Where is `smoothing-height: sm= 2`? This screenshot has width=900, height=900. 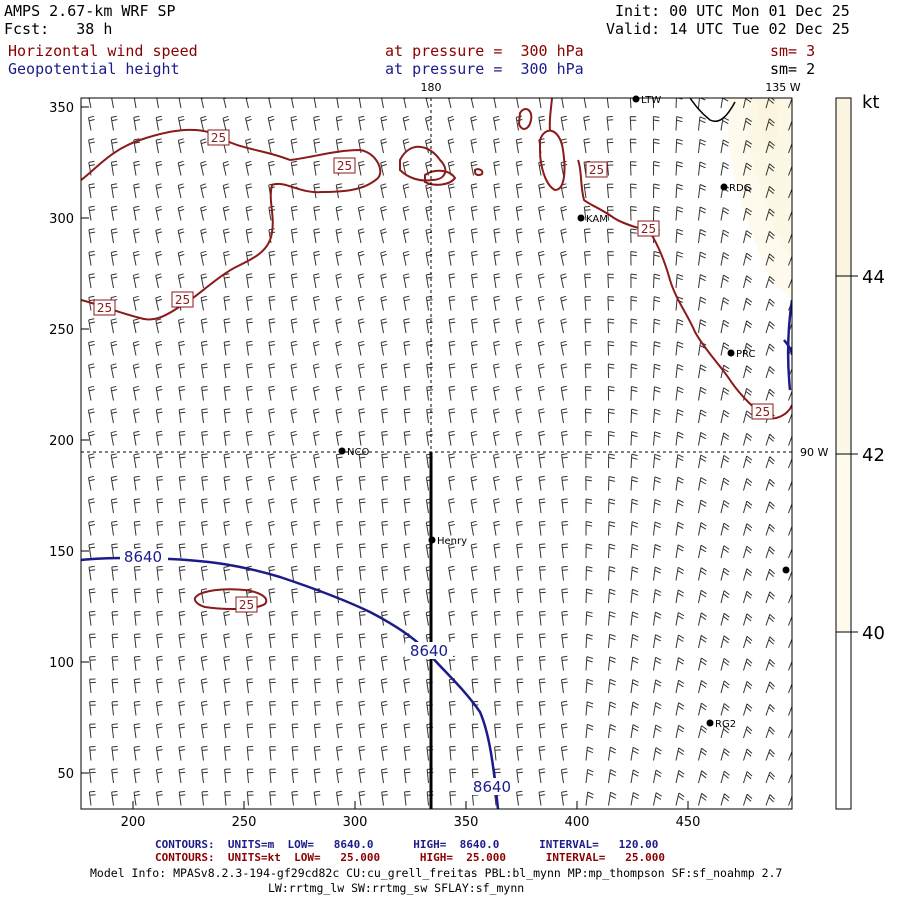 smoothing-height: sm= 2 is located at coordinates (793, 69).